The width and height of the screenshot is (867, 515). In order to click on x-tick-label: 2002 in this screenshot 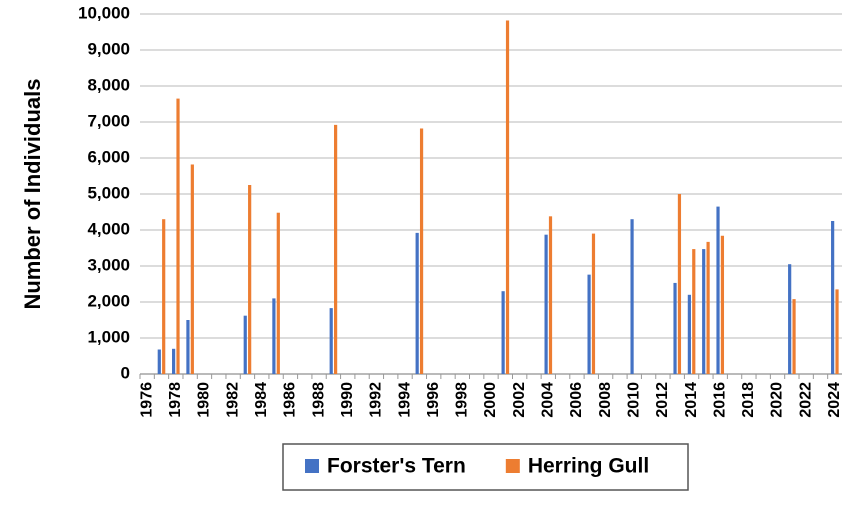, I will do `click(519, 400)`.